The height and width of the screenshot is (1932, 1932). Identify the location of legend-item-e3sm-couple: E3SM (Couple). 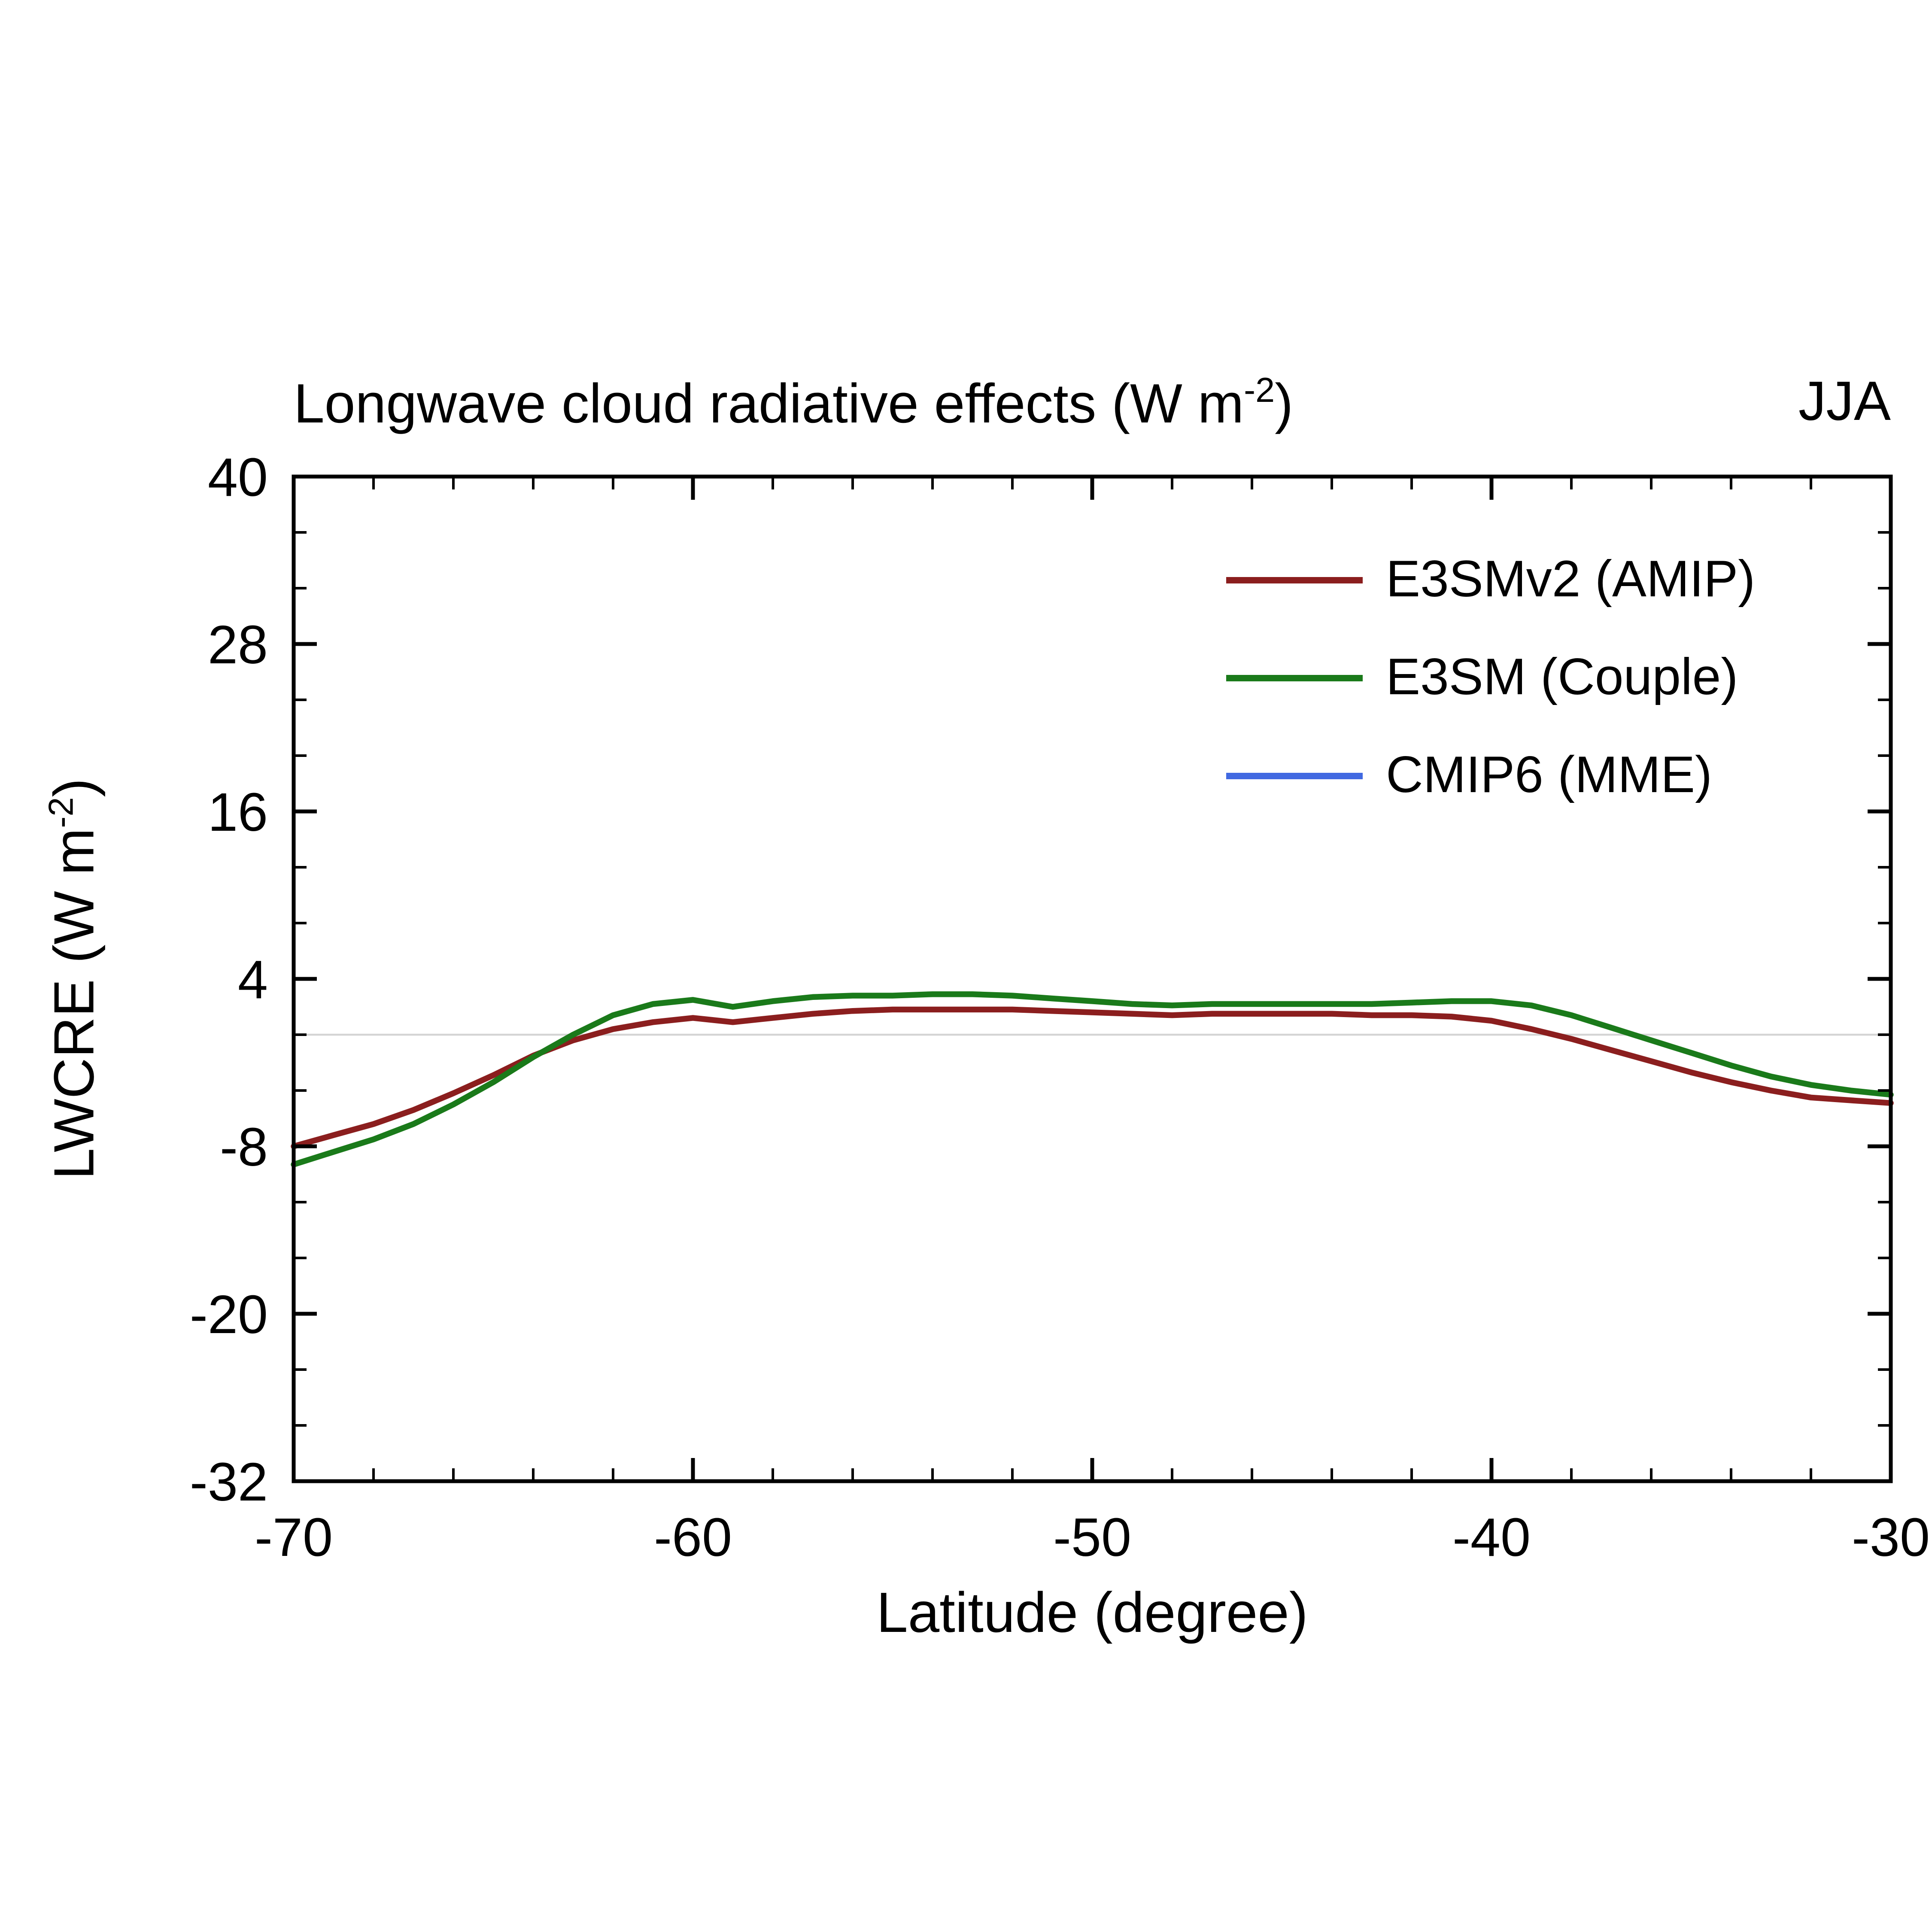
(1491, 678).